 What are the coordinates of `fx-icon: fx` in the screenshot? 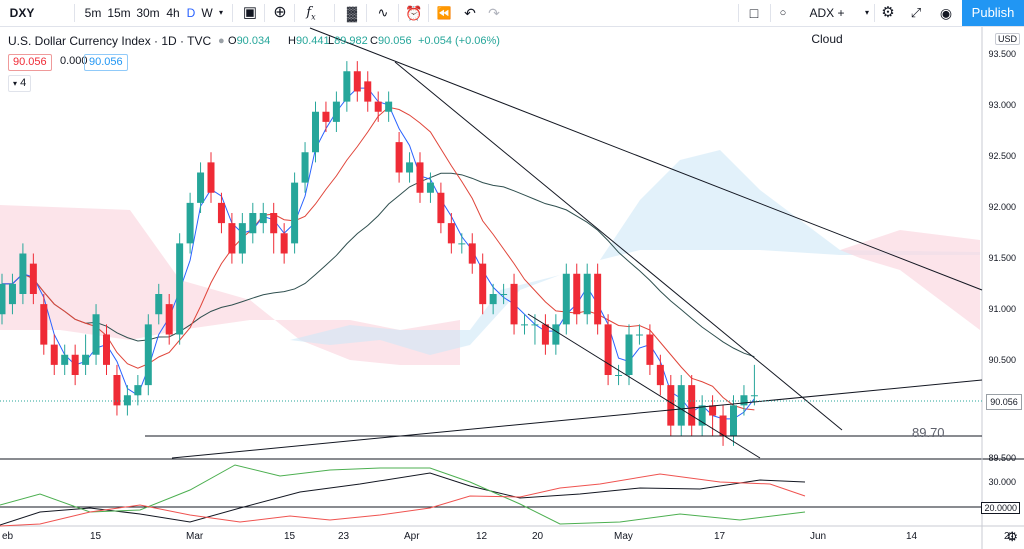 It's located at (311, 13).